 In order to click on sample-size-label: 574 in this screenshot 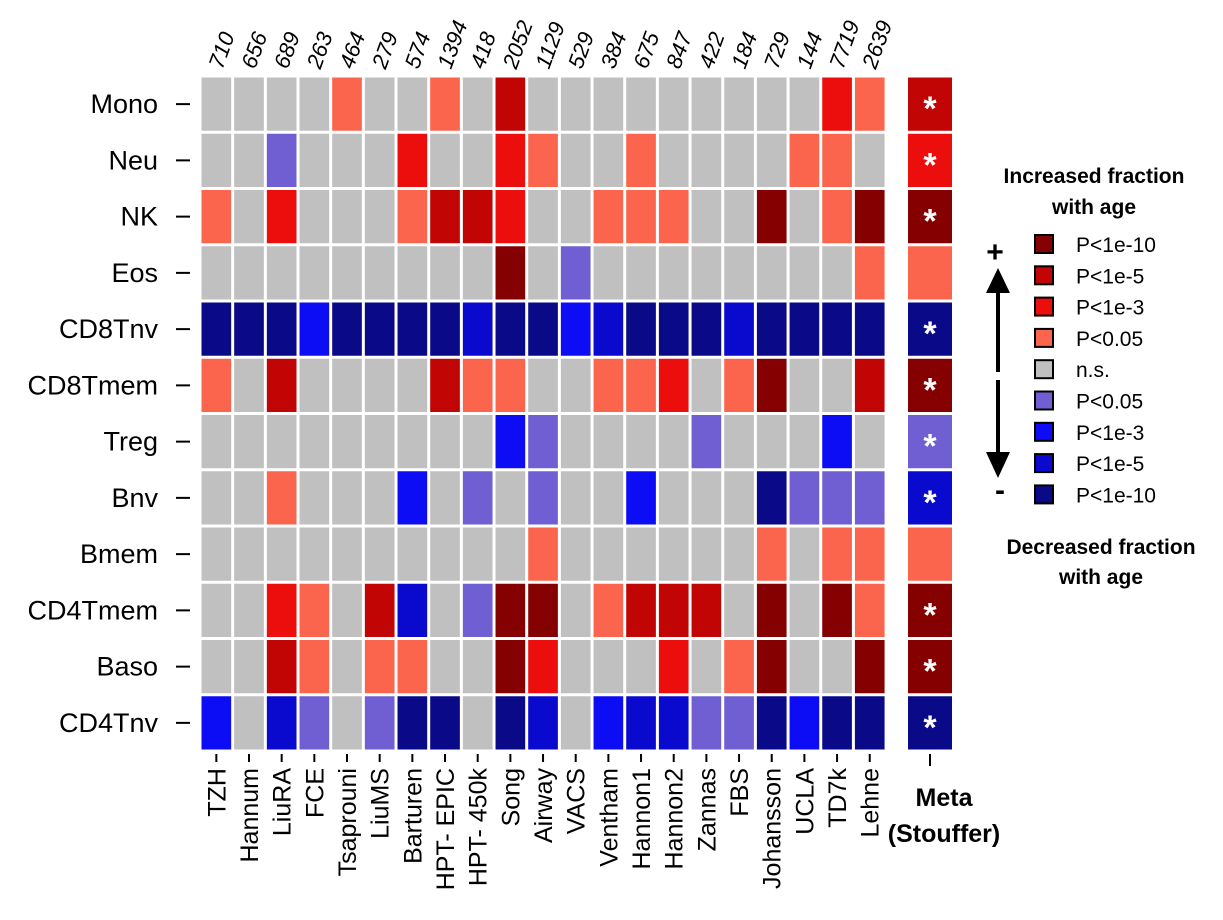, I will do `click(418, 50)`.